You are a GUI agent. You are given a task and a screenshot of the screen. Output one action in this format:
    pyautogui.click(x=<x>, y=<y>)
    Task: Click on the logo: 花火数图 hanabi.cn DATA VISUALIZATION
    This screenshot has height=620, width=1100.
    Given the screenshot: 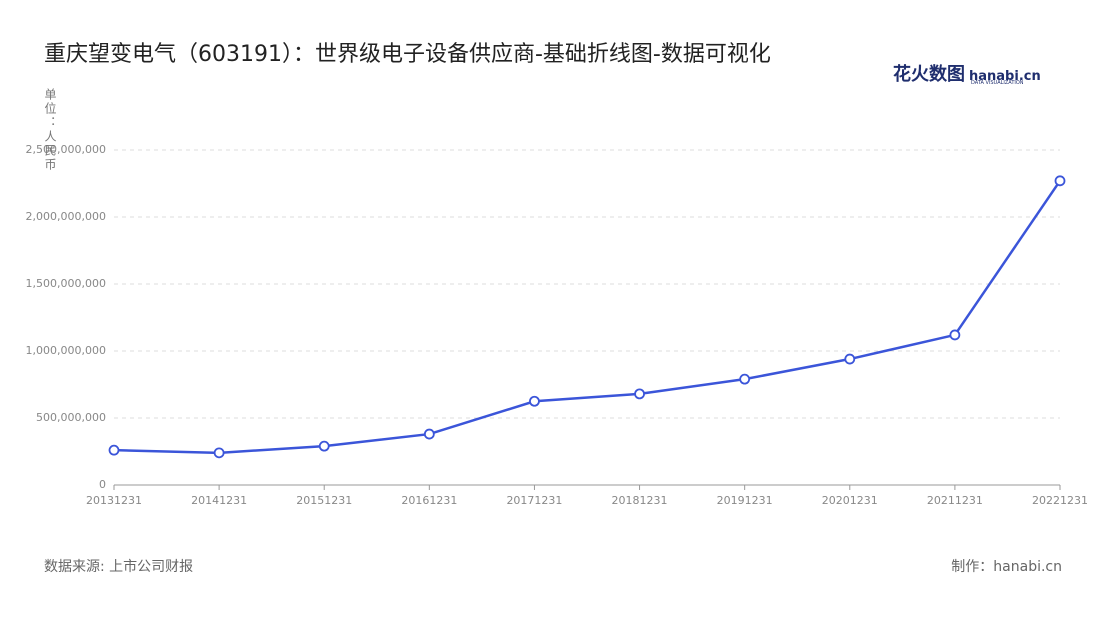 What is the action you would take?
    pyautogui.click(x=967, y=73)
    